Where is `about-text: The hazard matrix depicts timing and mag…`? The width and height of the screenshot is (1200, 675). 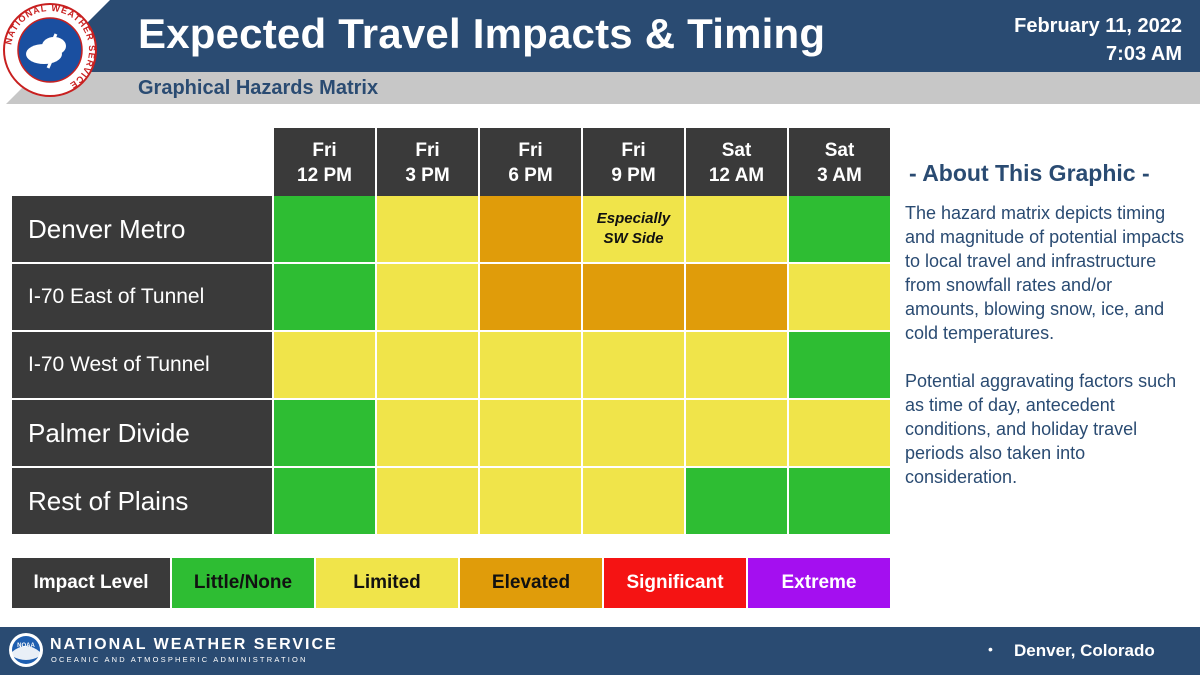
about-text: The hazard matrix depicts timing and mag… is located at coordinates (1047, 345).